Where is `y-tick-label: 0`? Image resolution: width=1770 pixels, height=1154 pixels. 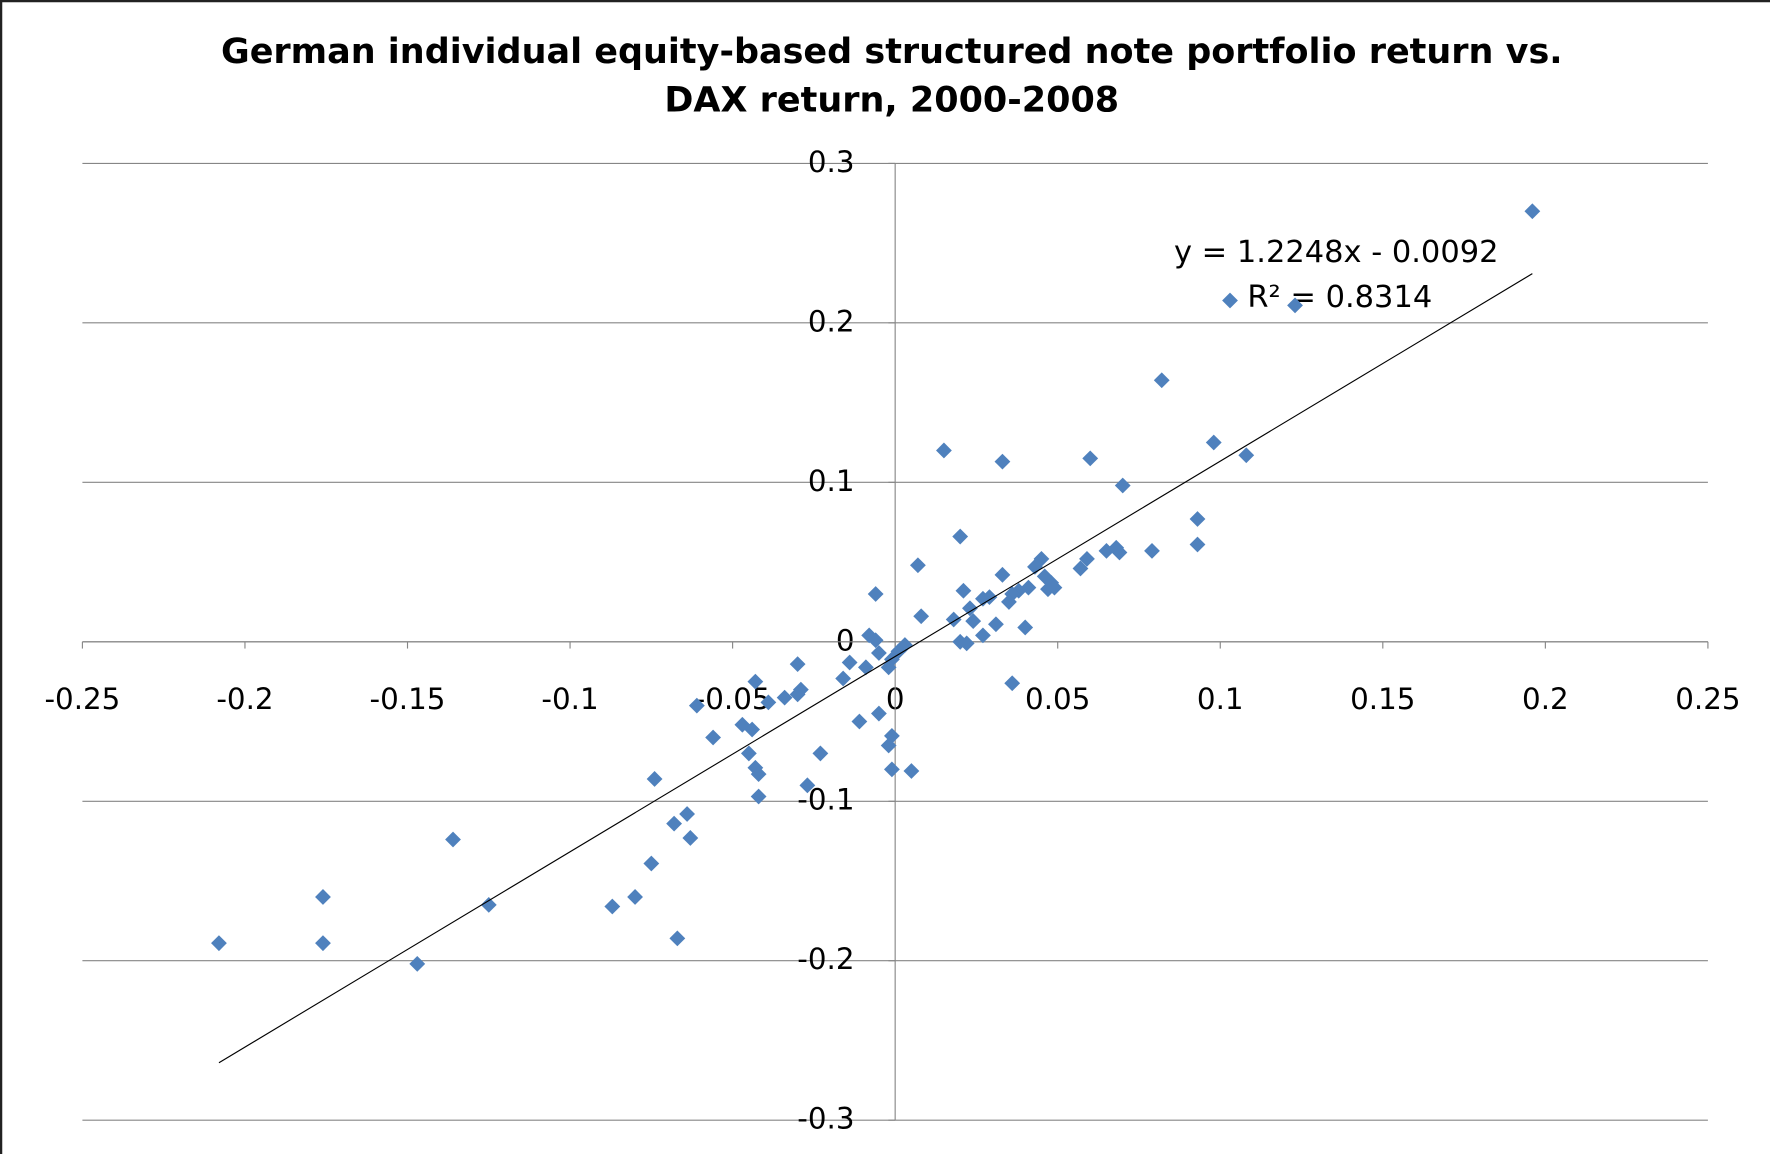
y-tick-label: 0 is located at coordinates (845, 640).